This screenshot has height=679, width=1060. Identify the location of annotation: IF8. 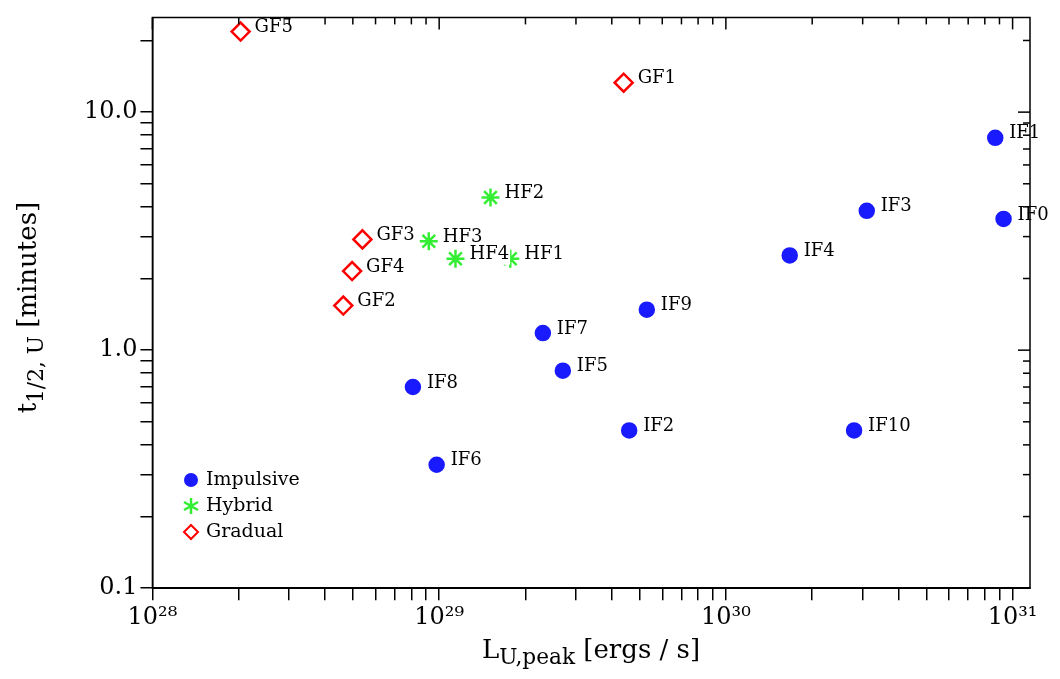
(442, 381).